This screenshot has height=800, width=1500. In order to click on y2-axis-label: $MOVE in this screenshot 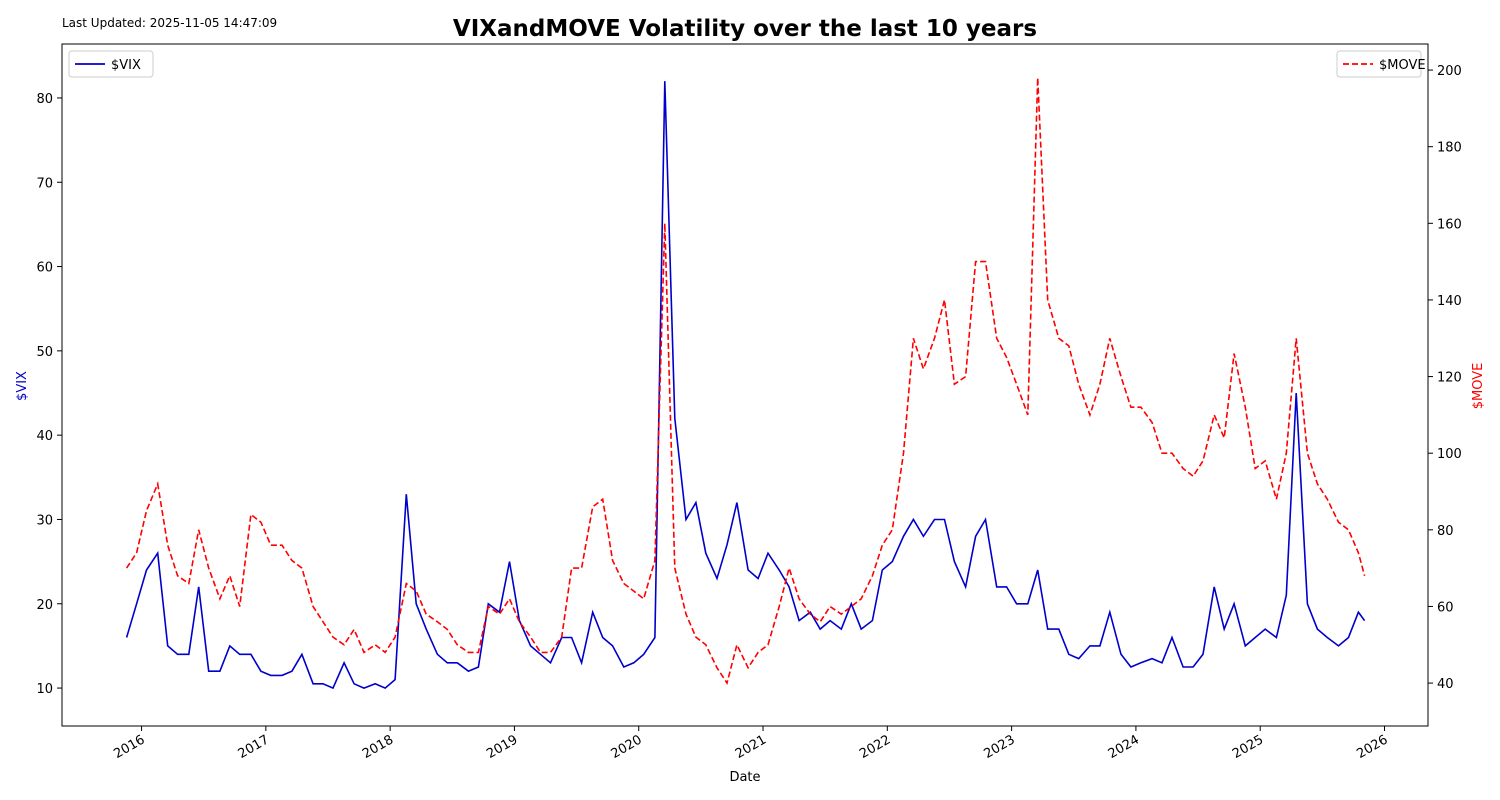, I will do `click(1478, 386)`.